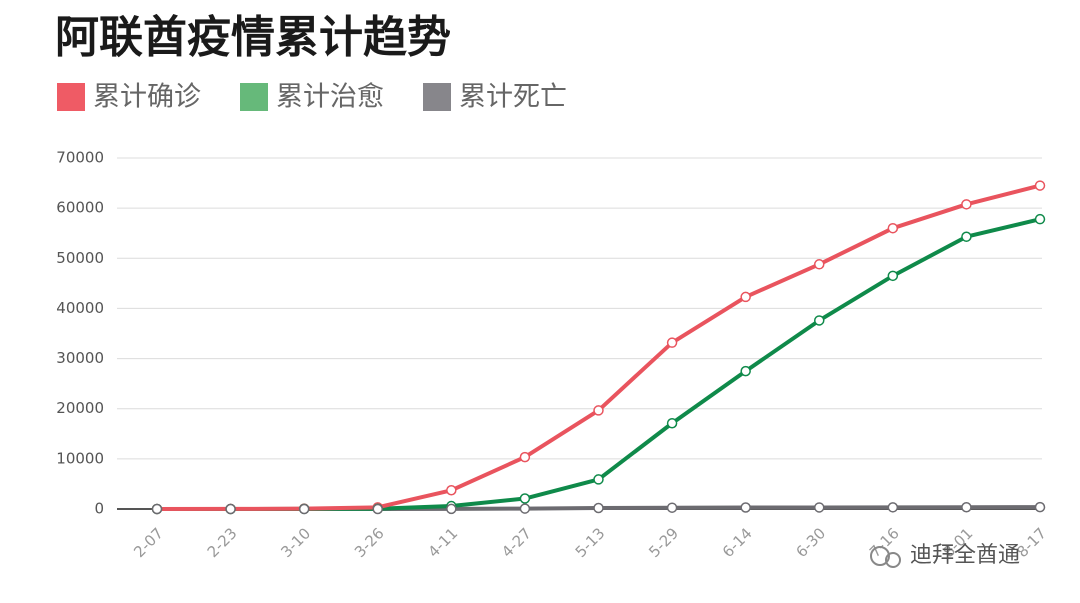 This screenshot has height=603, width=1080. I want to click on legend: 累计确诊 累计治愈 累计死亡, so click(312, 97).